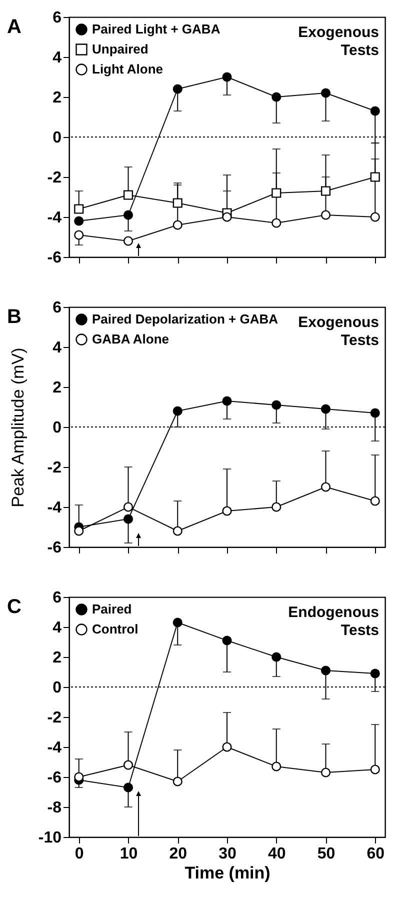  I want to click on y-axis-title: Peak Amplitude (mV), so click(18, 428).